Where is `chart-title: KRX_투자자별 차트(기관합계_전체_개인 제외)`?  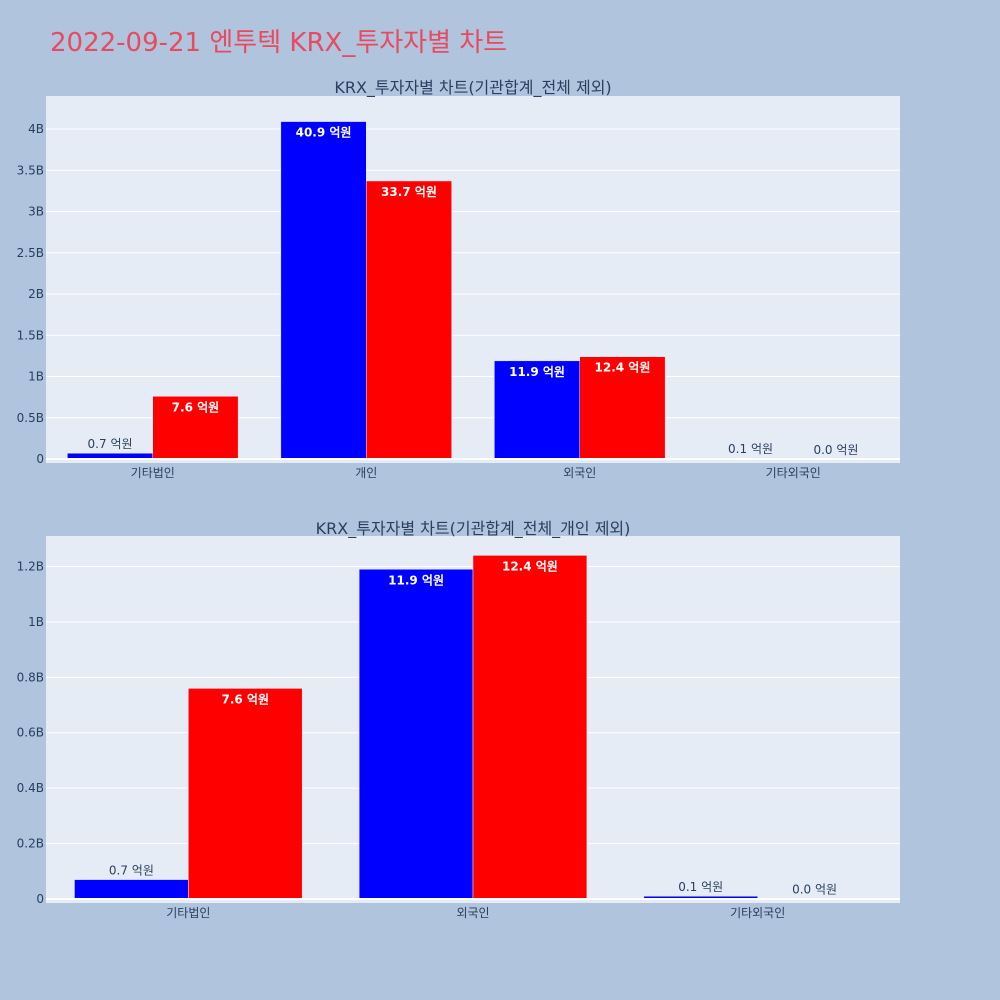 chart-title: KRX_투자자별 차트(기관합계_전체_개인 제외) is located at coordinates (473, 529).